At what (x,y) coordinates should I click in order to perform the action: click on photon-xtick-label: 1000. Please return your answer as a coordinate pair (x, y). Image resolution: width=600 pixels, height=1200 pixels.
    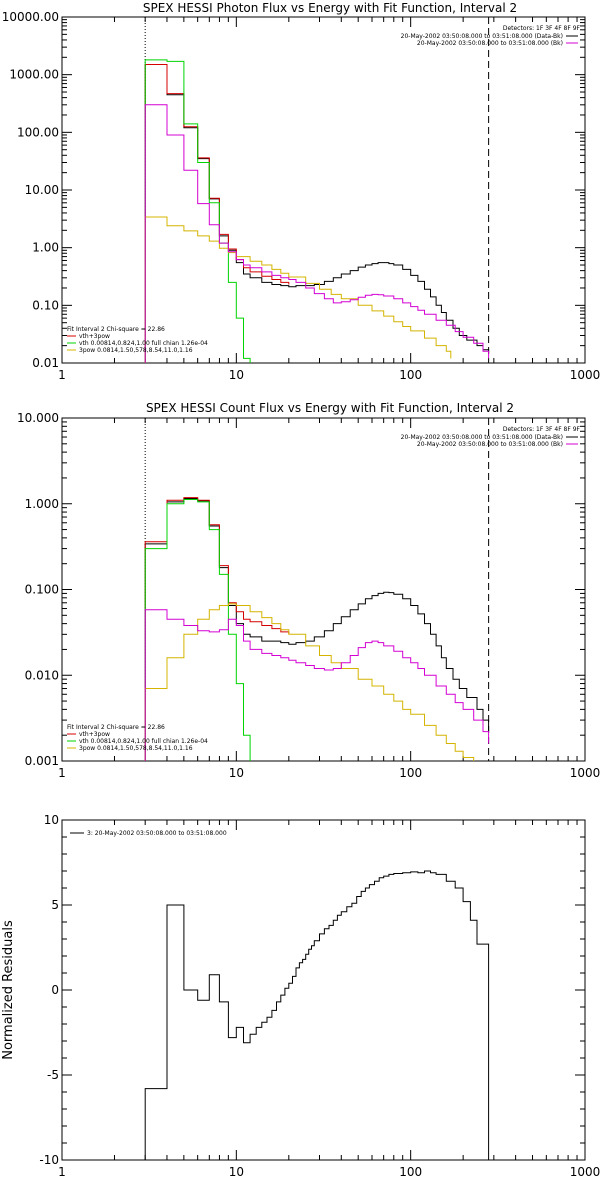
    Looking at the image, I should click on (585, 375).